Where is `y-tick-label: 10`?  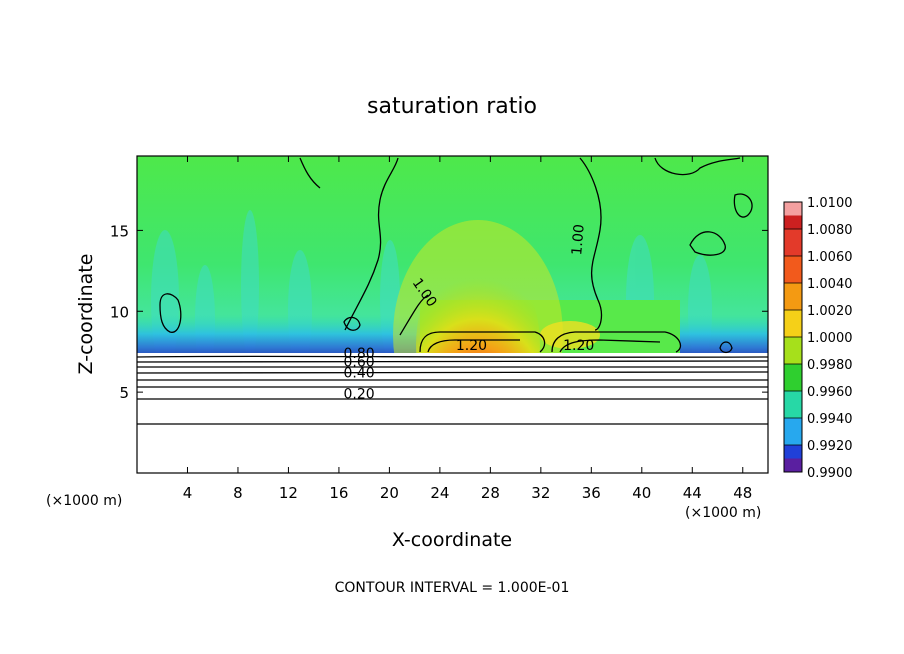
y-tick-label: 10 is located at coordinates (119, 312).